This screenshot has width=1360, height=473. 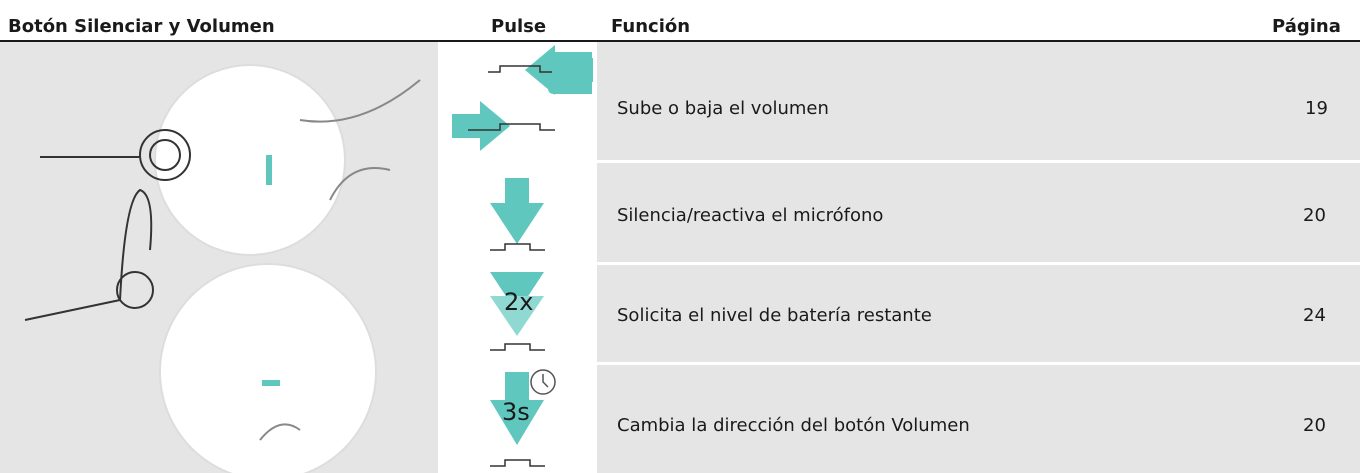 What do you see at coordinates (1306, 26) in the screenshot?
I see `column-header: Página` at bounding box center [1306, 26].